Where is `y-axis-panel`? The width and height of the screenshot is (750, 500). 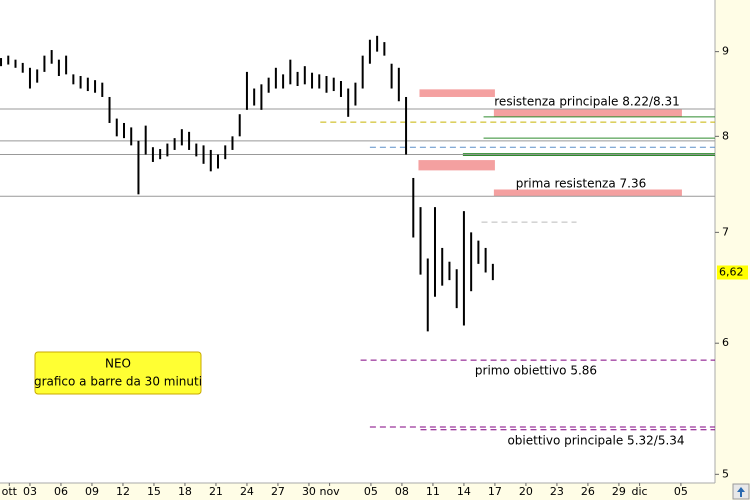 y-axis-panel is located at coordinates (732, 250).